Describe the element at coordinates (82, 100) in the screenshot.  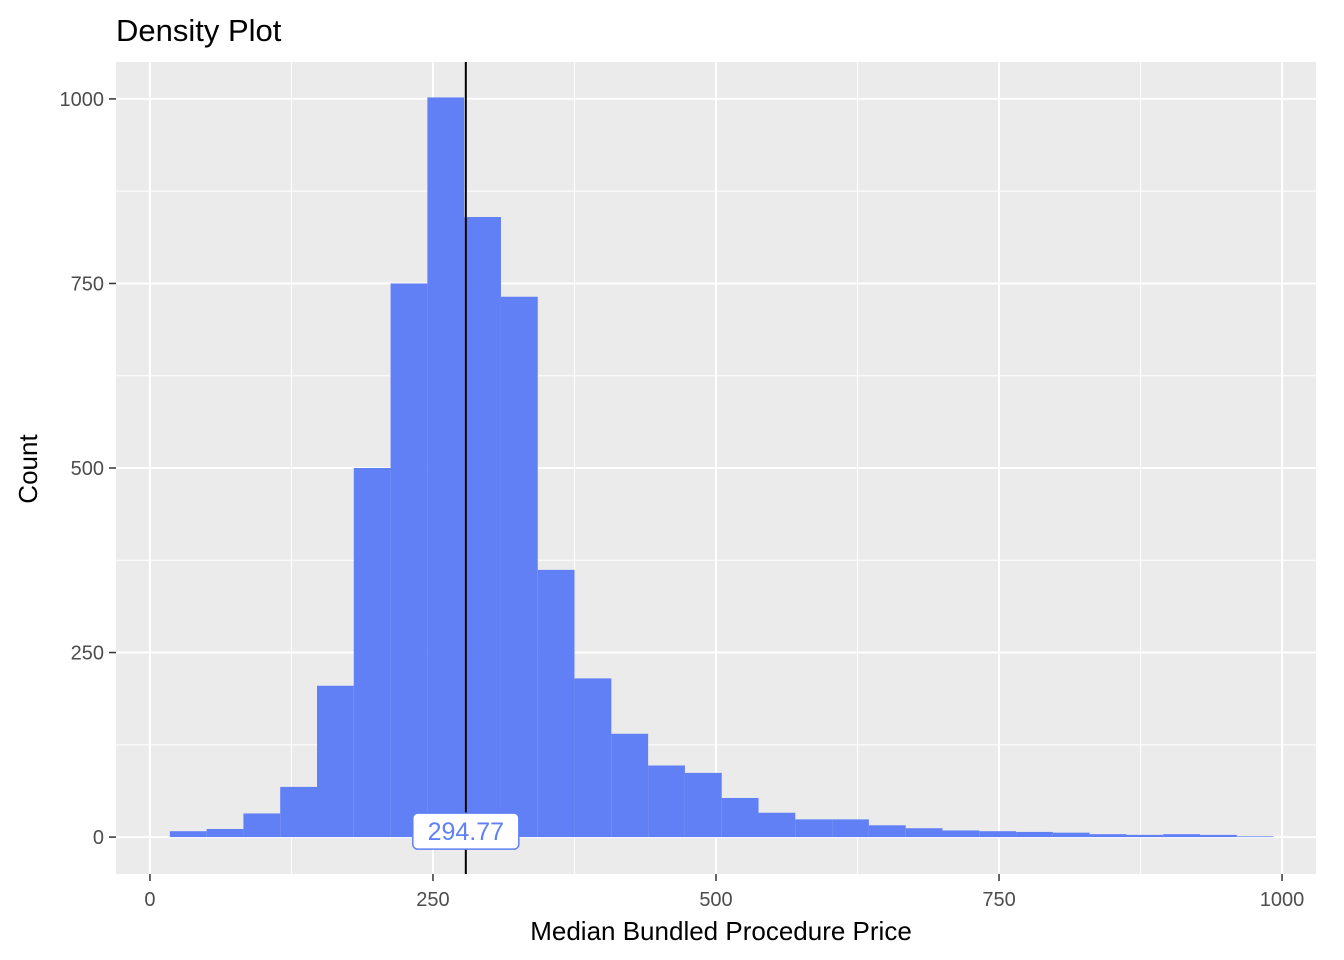
I see `y-tick-label: 1000` at that location.